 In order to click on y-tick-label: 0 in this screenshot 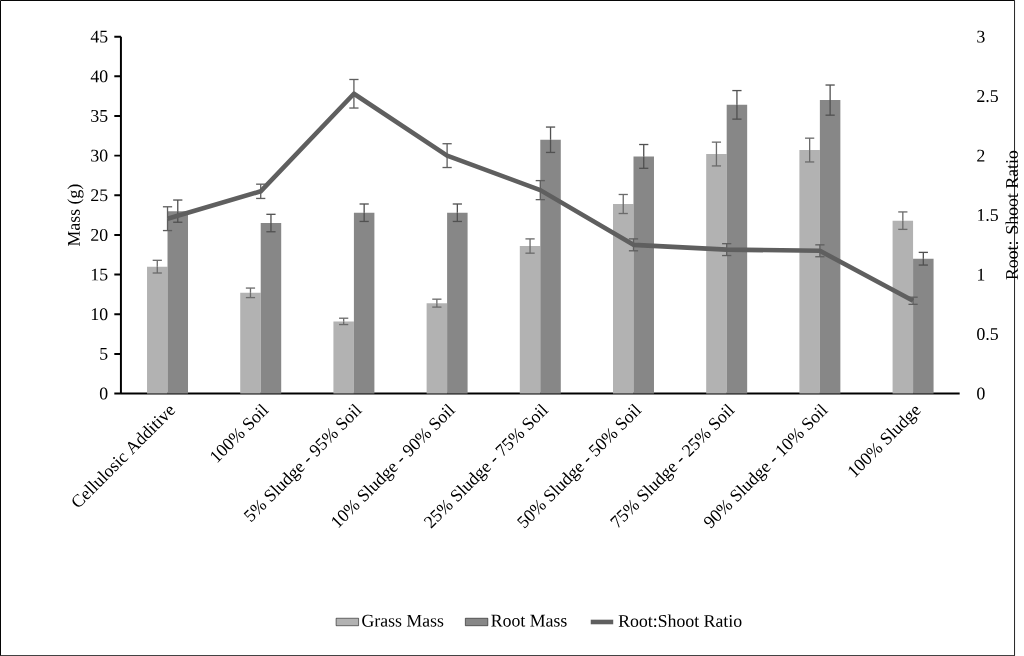, I will do `click(103, 393)`.